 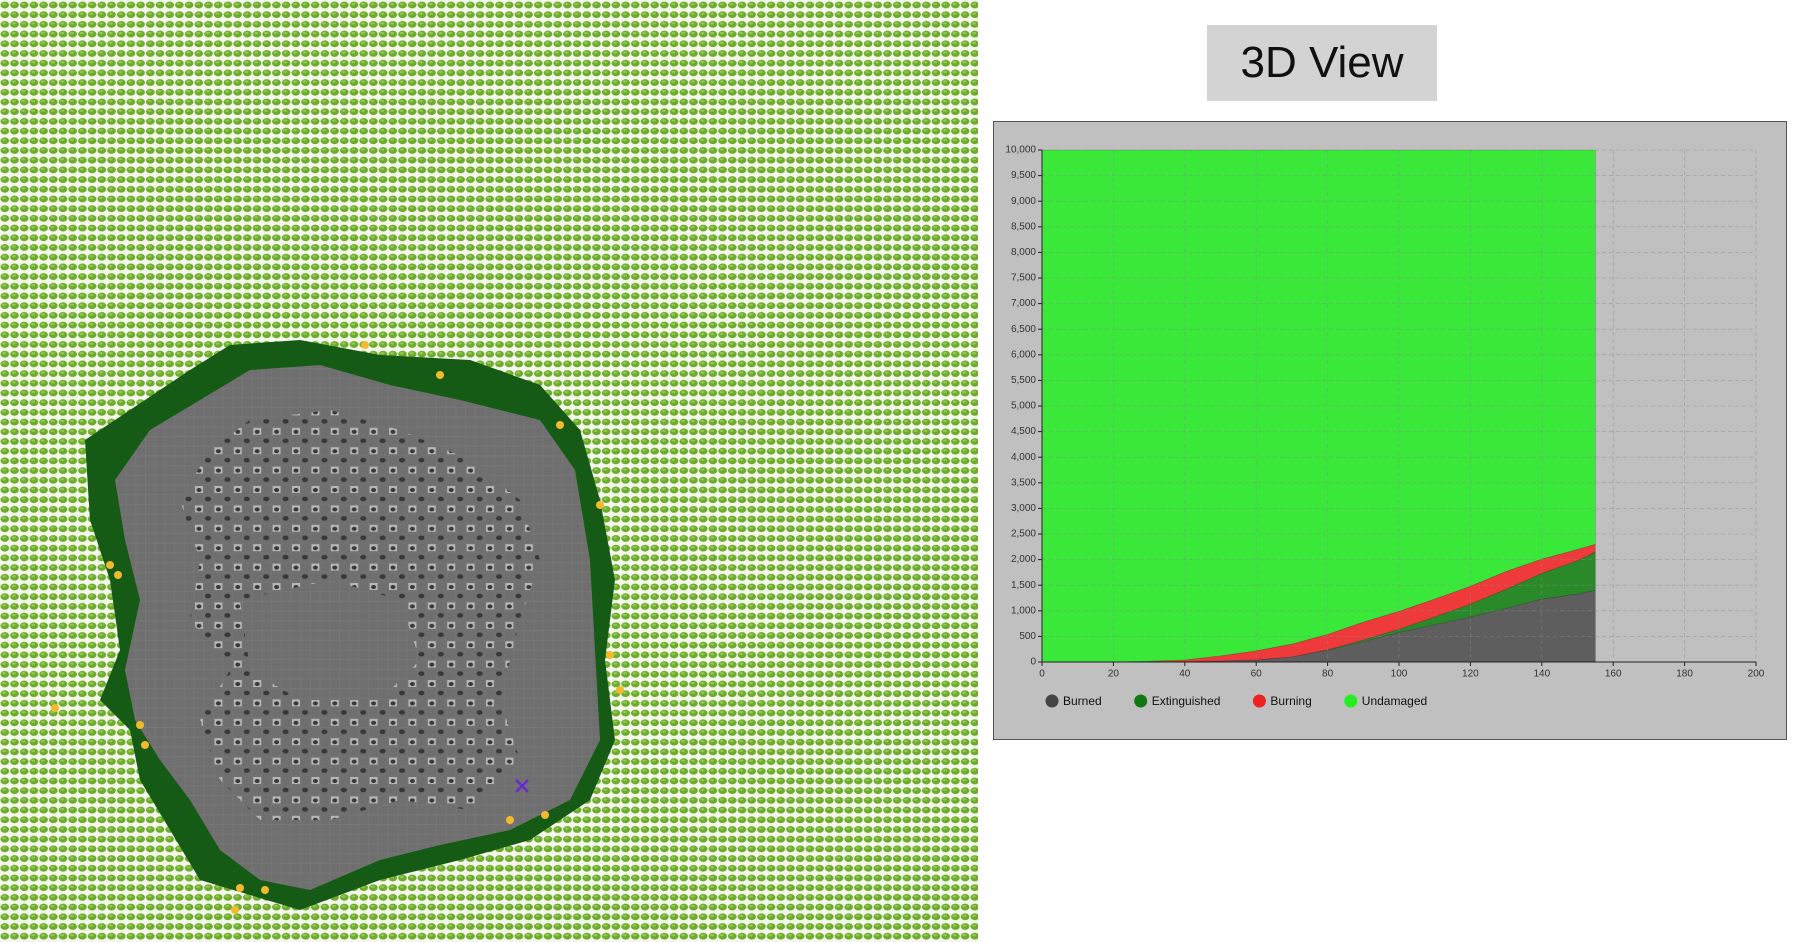 I want to click on y-tick-label: 2,500, so click(x=1023, y=534).